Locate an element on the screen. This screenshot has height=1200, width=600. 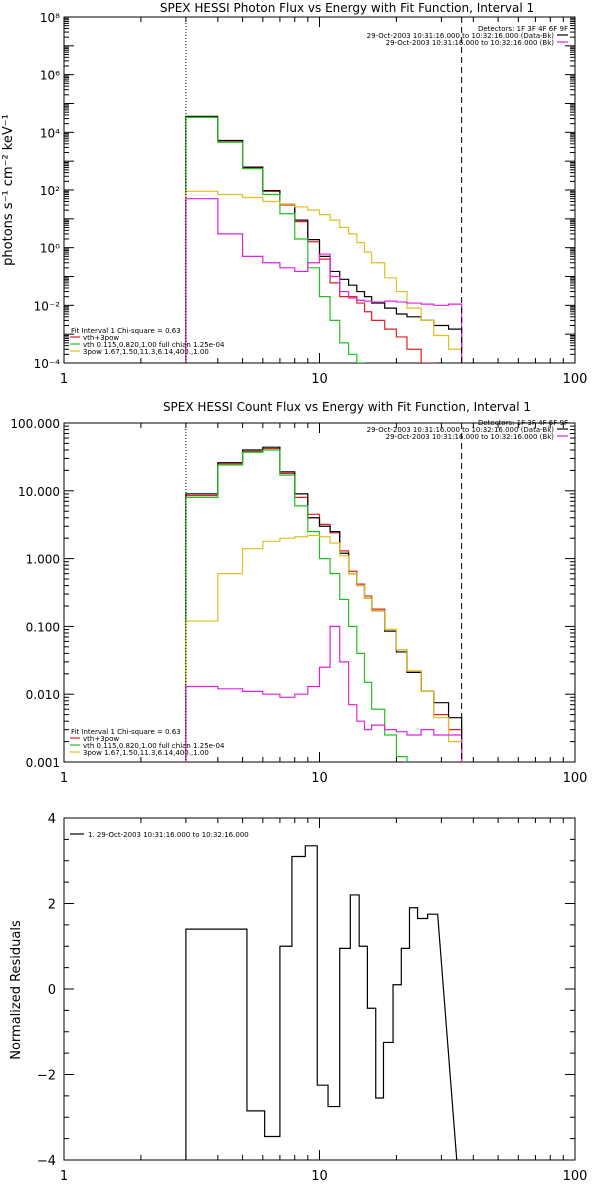
count-fit-3pow: 3pow 1.67,1.50,11.3,6.14,400.,1.00 is located at coordinates (146, 753).